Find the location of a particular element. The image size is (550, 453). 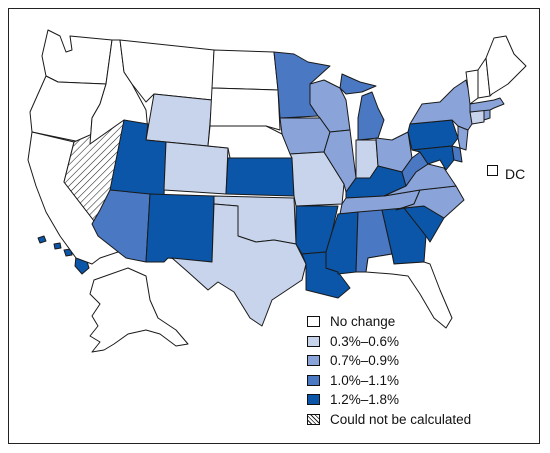

state-ma is located at coordinates (487, 105).